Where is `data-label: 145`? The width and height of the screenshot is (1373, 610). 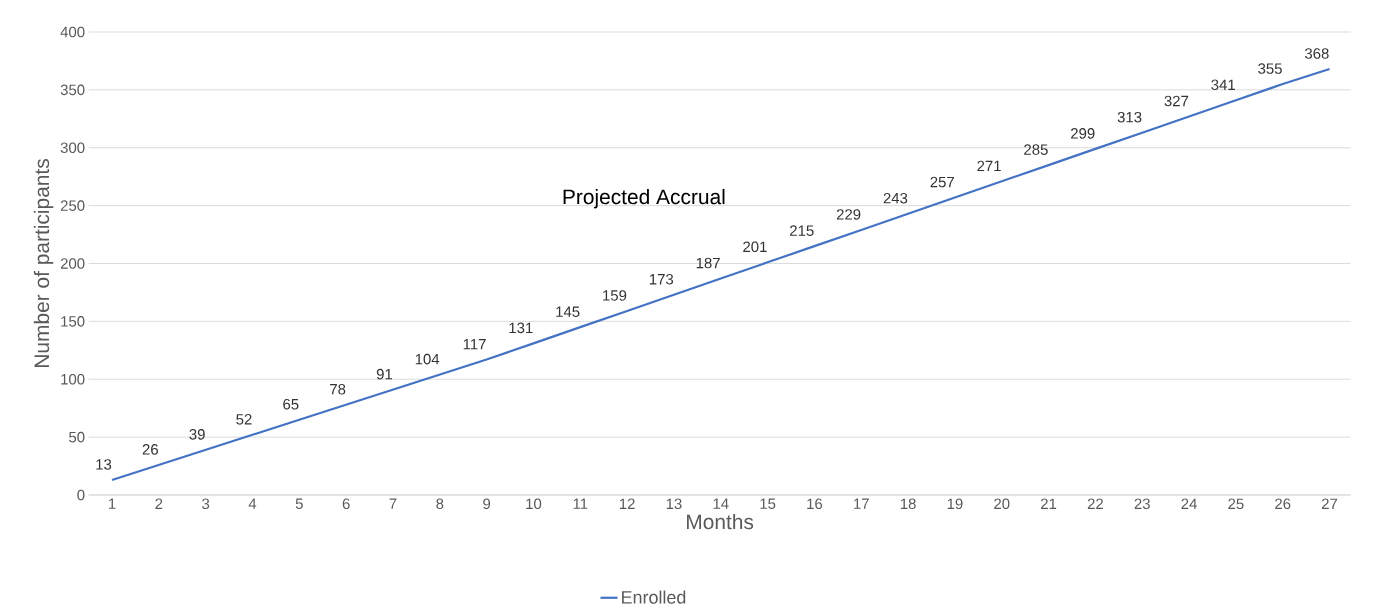 data-label: 145 is located at coordinates (568, 311).